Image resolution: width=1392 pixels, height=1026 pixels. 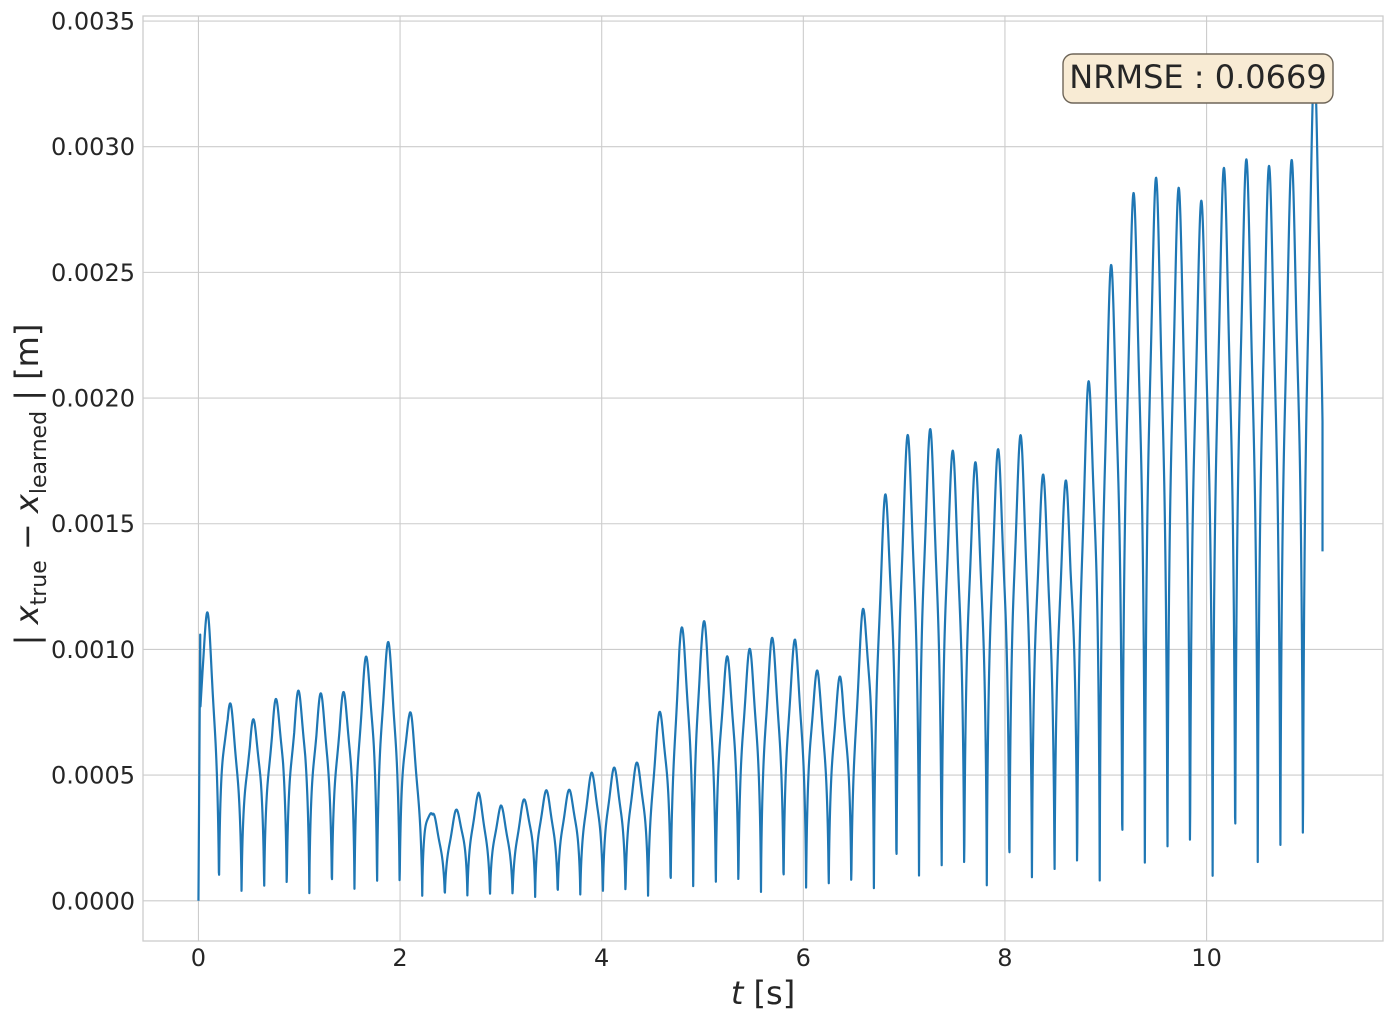 What do you see at coordinates (399, 958) in the screenshot?
I see `x-tick-label: 2` at bounding box center [399, 958].